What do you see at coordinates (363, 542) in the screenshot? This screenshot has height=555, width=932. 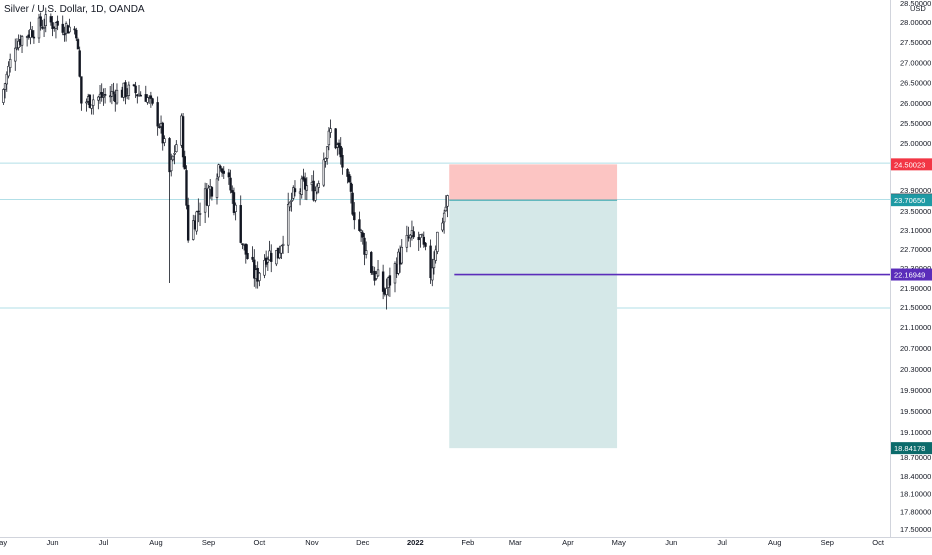 I see `time-tick-label: Dec` at bounding box center [363, 542].